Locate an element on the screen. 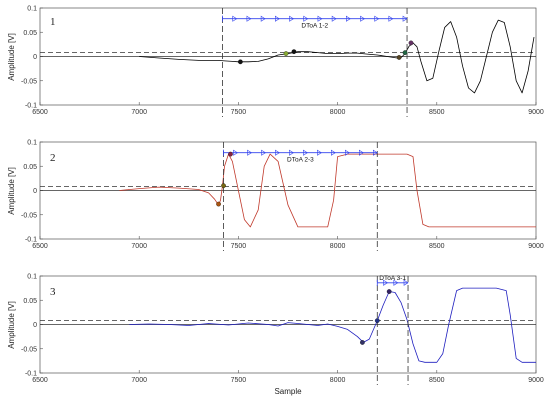  dtoa-label: DToA 1-2 is located at coordinates (314, 26).